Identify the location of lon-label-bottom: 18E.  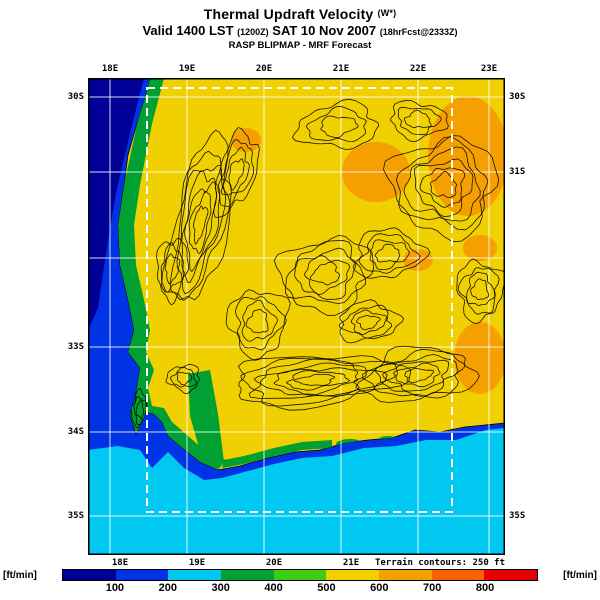
(120, 563).